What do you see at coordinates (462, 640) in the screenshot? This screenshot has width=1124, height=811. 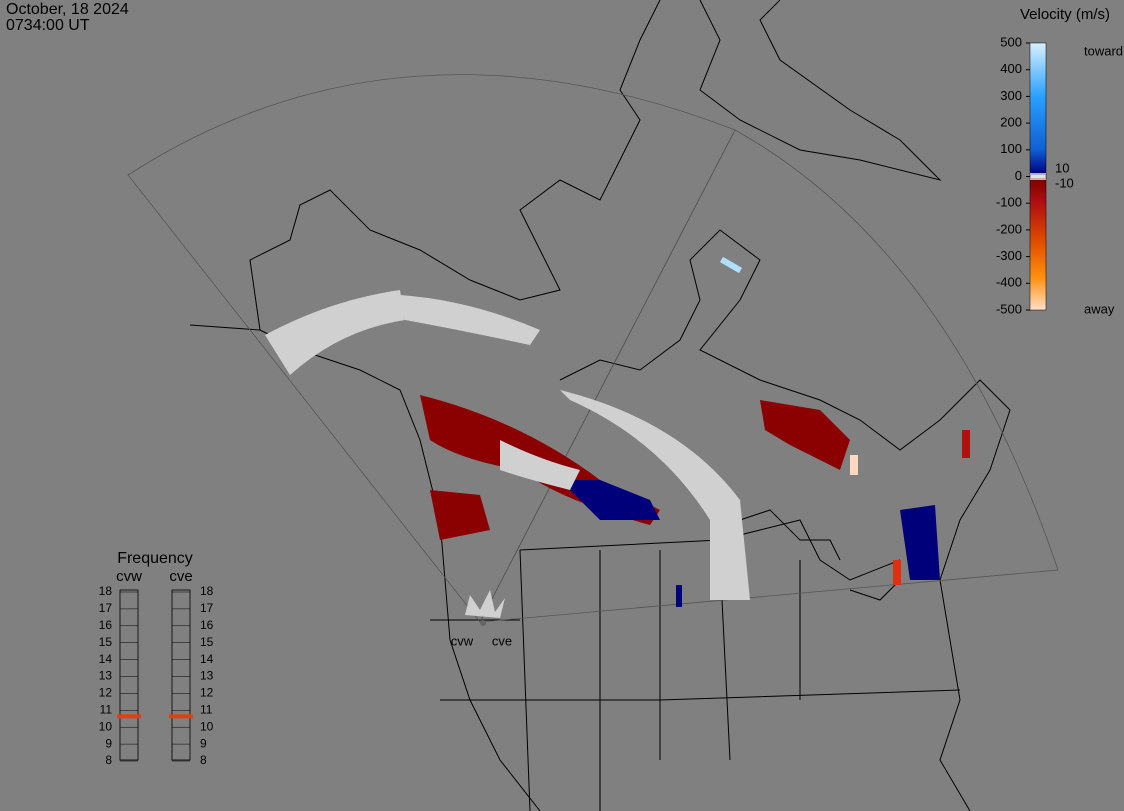 I see `radar-label: cvw` at bounding box center [462, 640].